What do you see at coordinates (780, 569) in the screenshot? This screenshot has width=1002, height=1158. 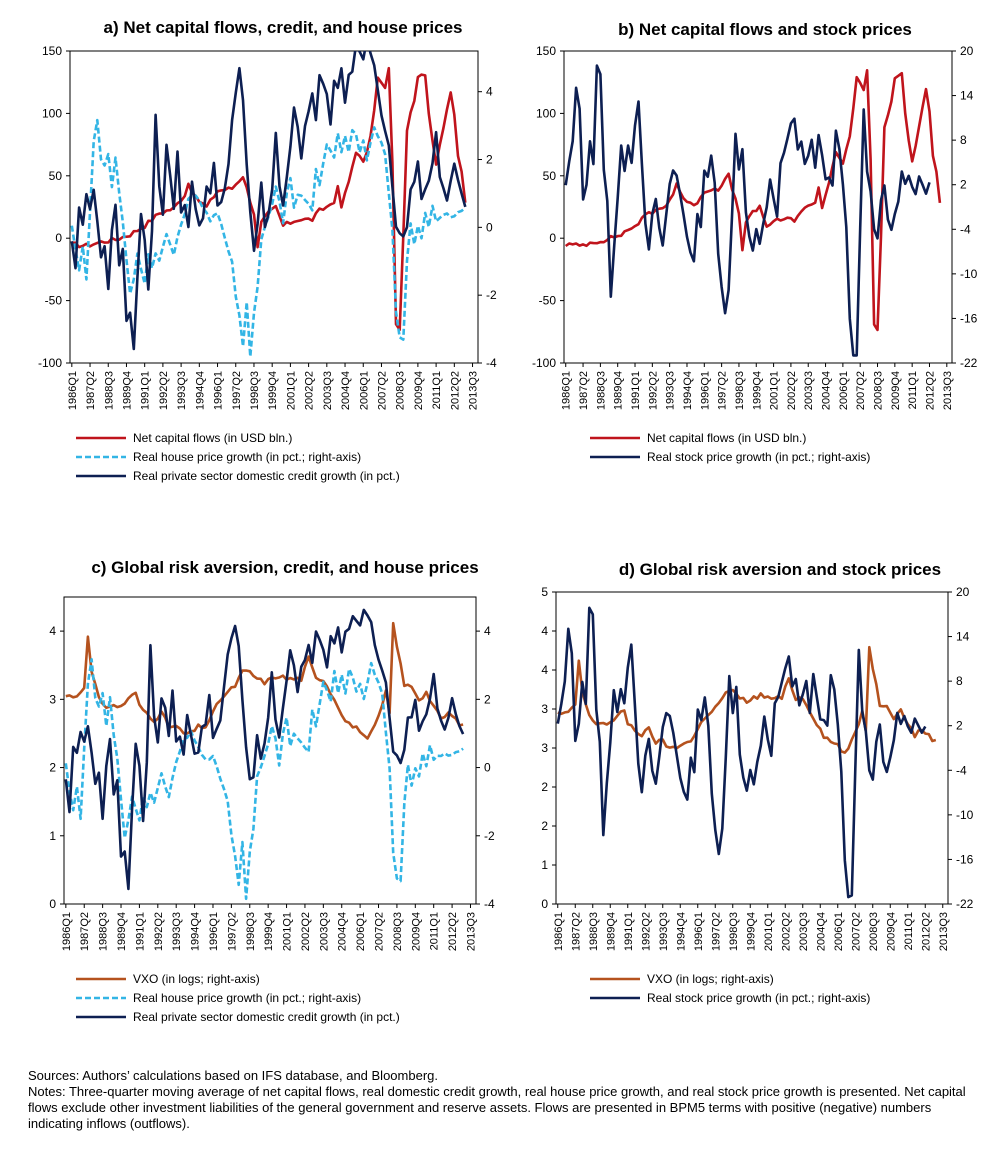 I see `chart-title: d) Global risk aversion and stock prices` at bounding box center [780, 569].